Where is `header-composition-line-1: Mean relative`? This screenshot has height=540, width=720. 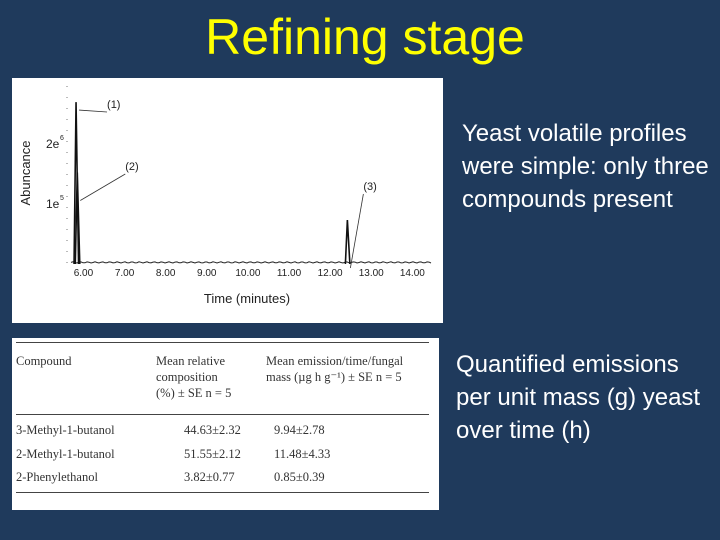
header-composition-line-1: Mean relative is located at coordinates (191, 361).